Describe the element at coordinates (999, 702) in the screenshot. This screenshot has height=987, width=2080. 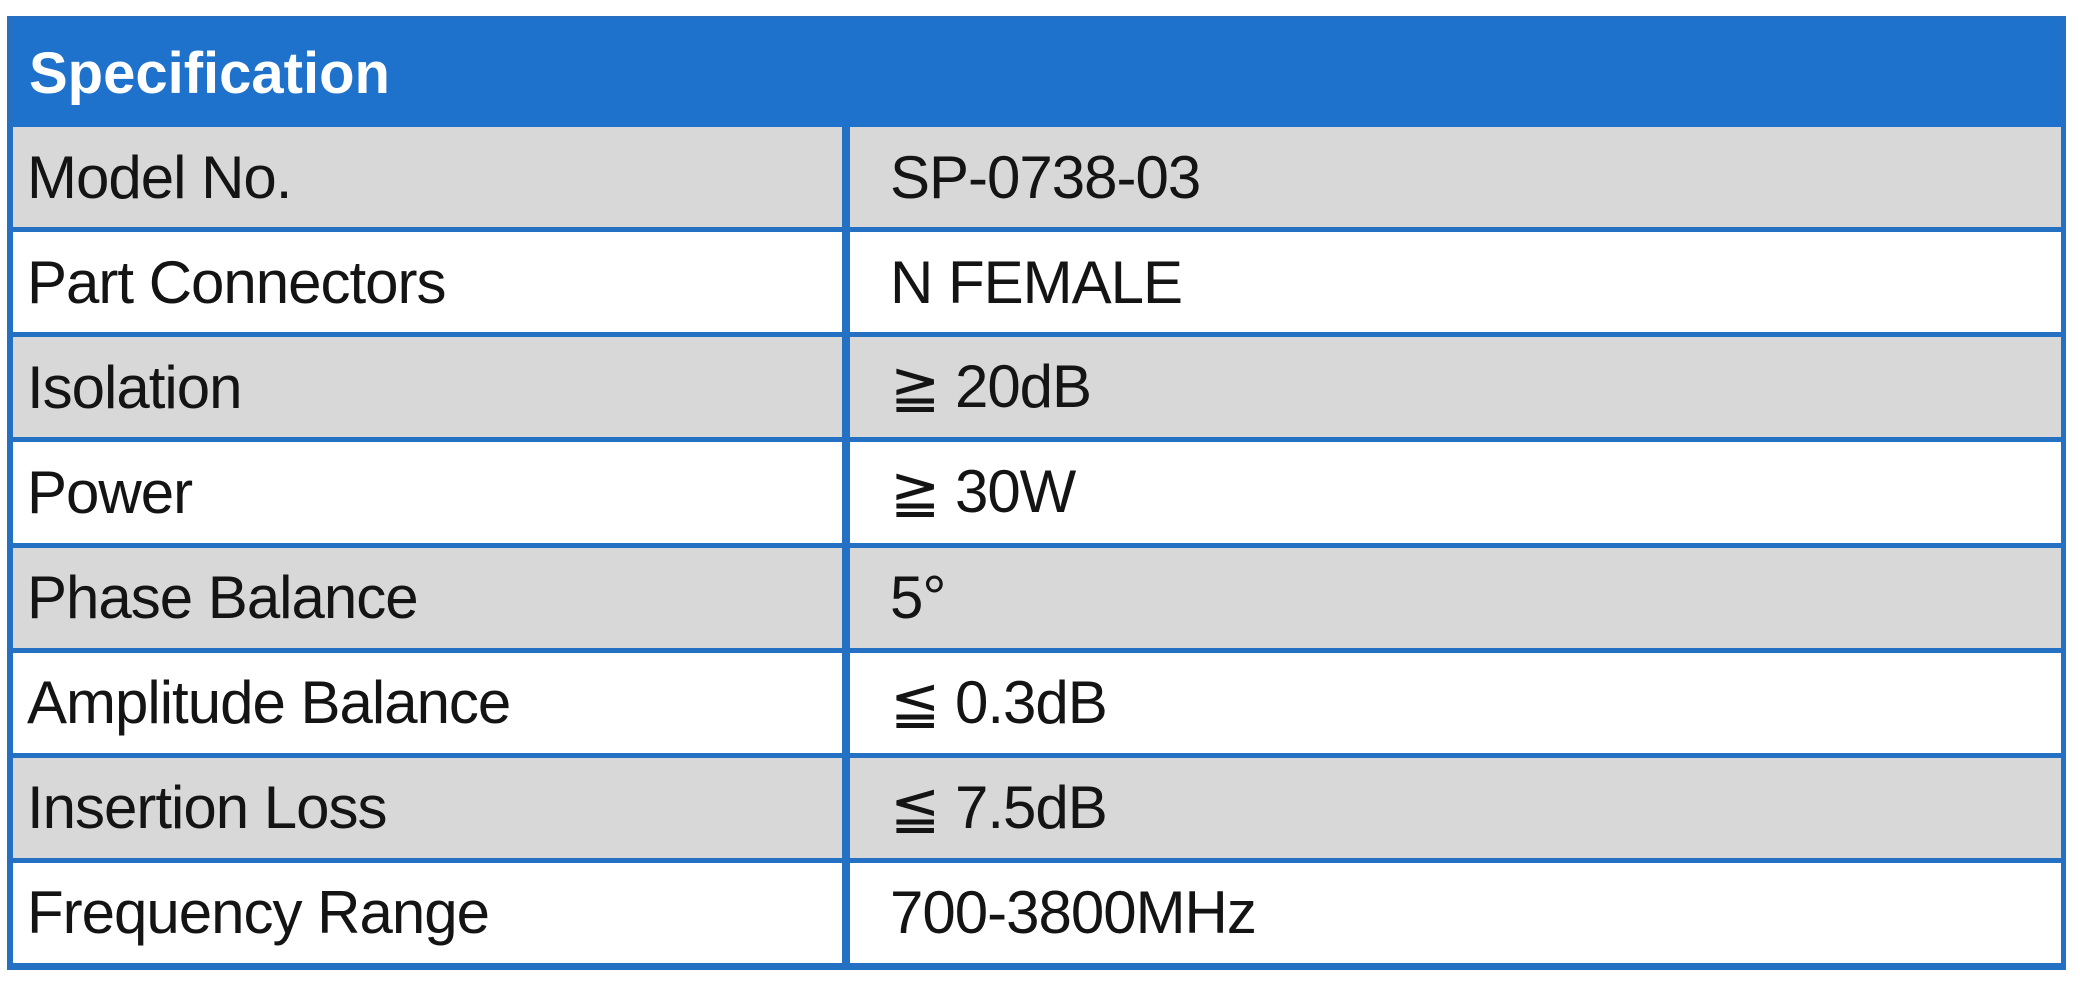
I see `row-value: ≦ 0.3dB` at that location.